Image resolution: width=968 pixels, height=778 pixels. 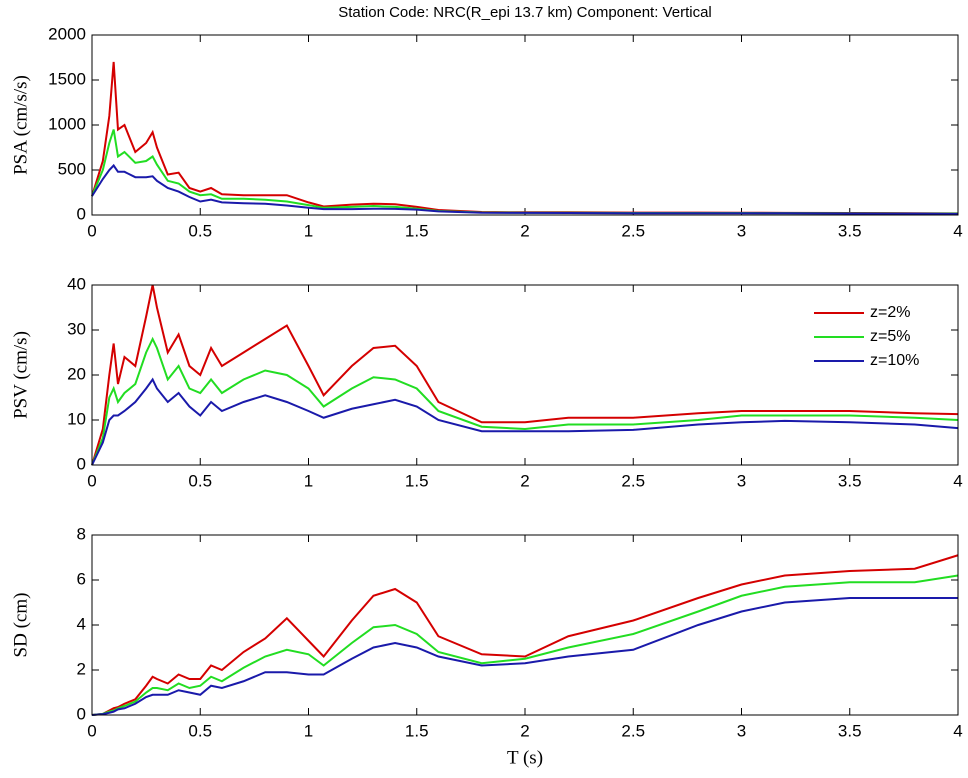 What do you see at coordinates (76, 328) in the screenshot?
I see `y-tick-label: 30` at bounding box center [76, 328].